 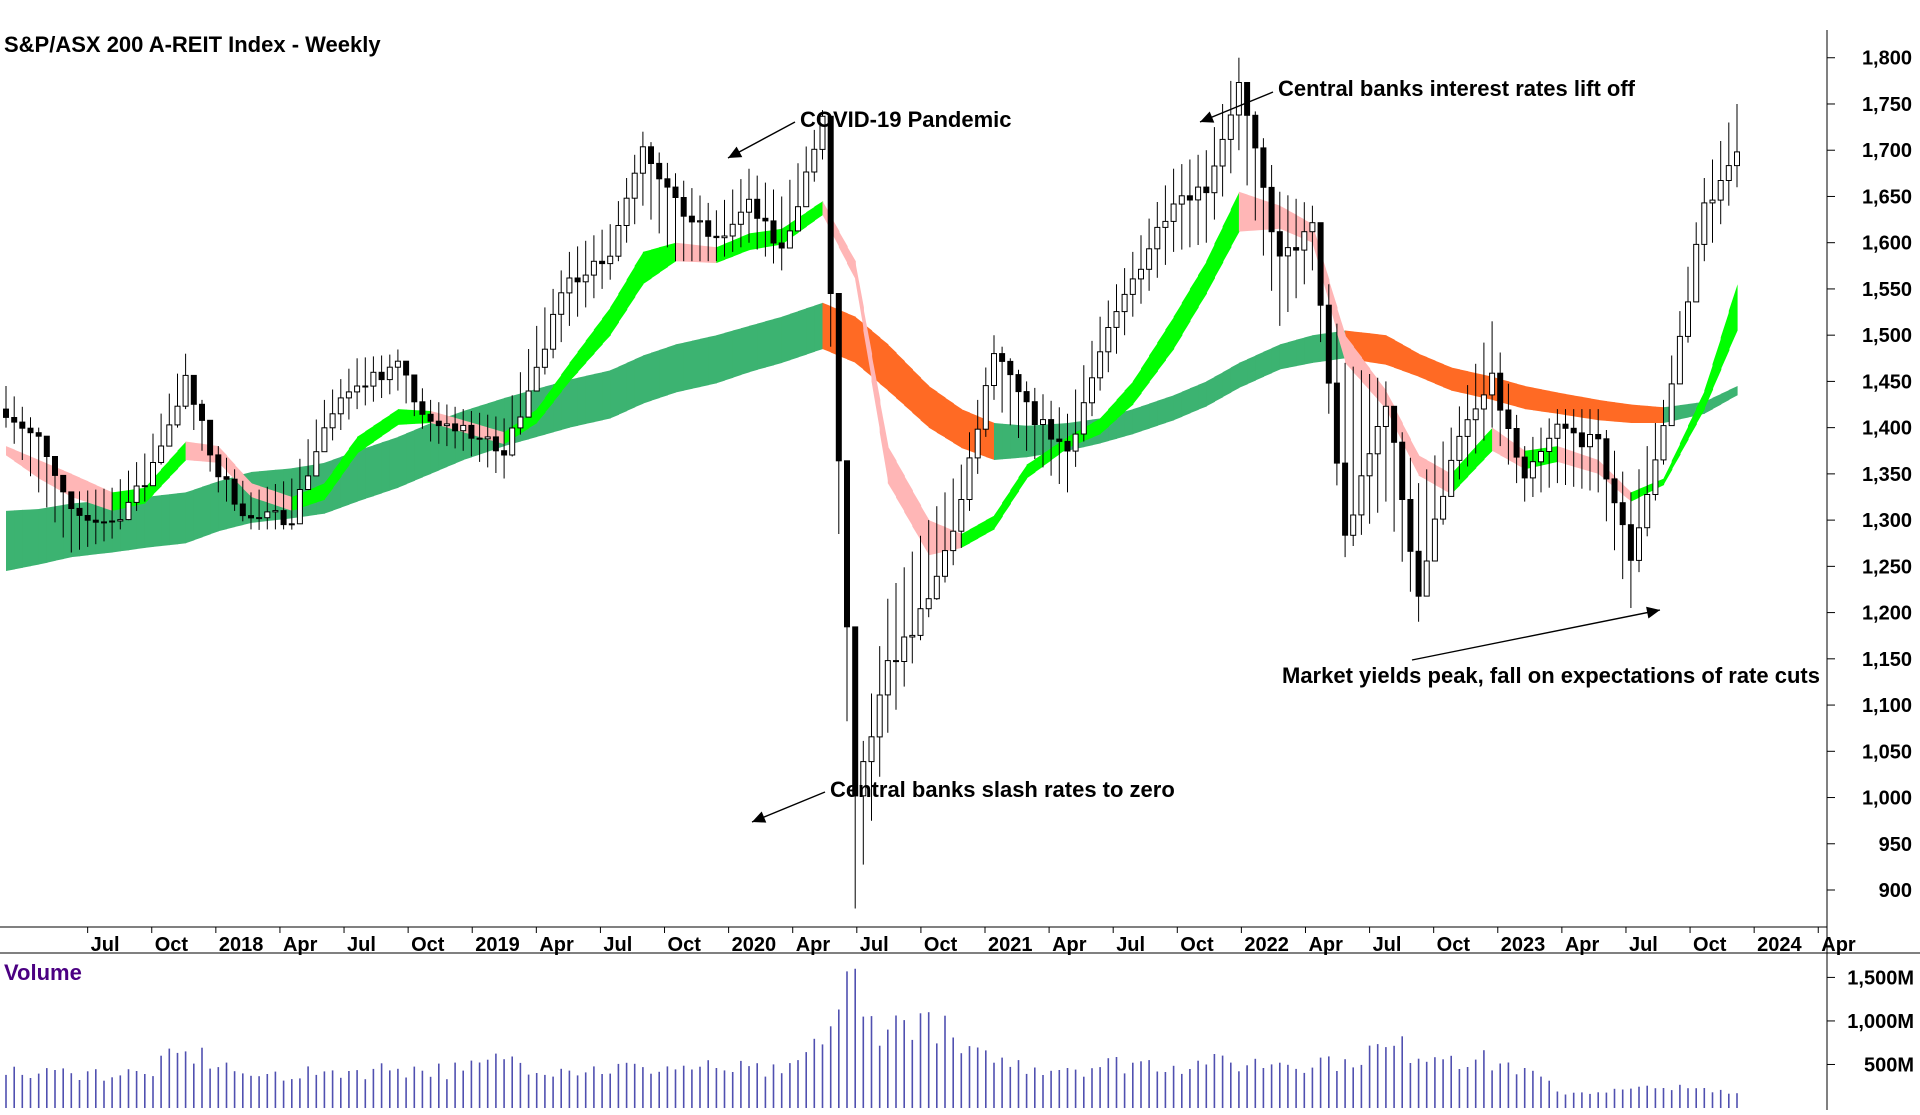 What do you see at coordinates (43, 972) in the screenshot?
I see `volume-title: Volume` at bounding box center [43, 972].